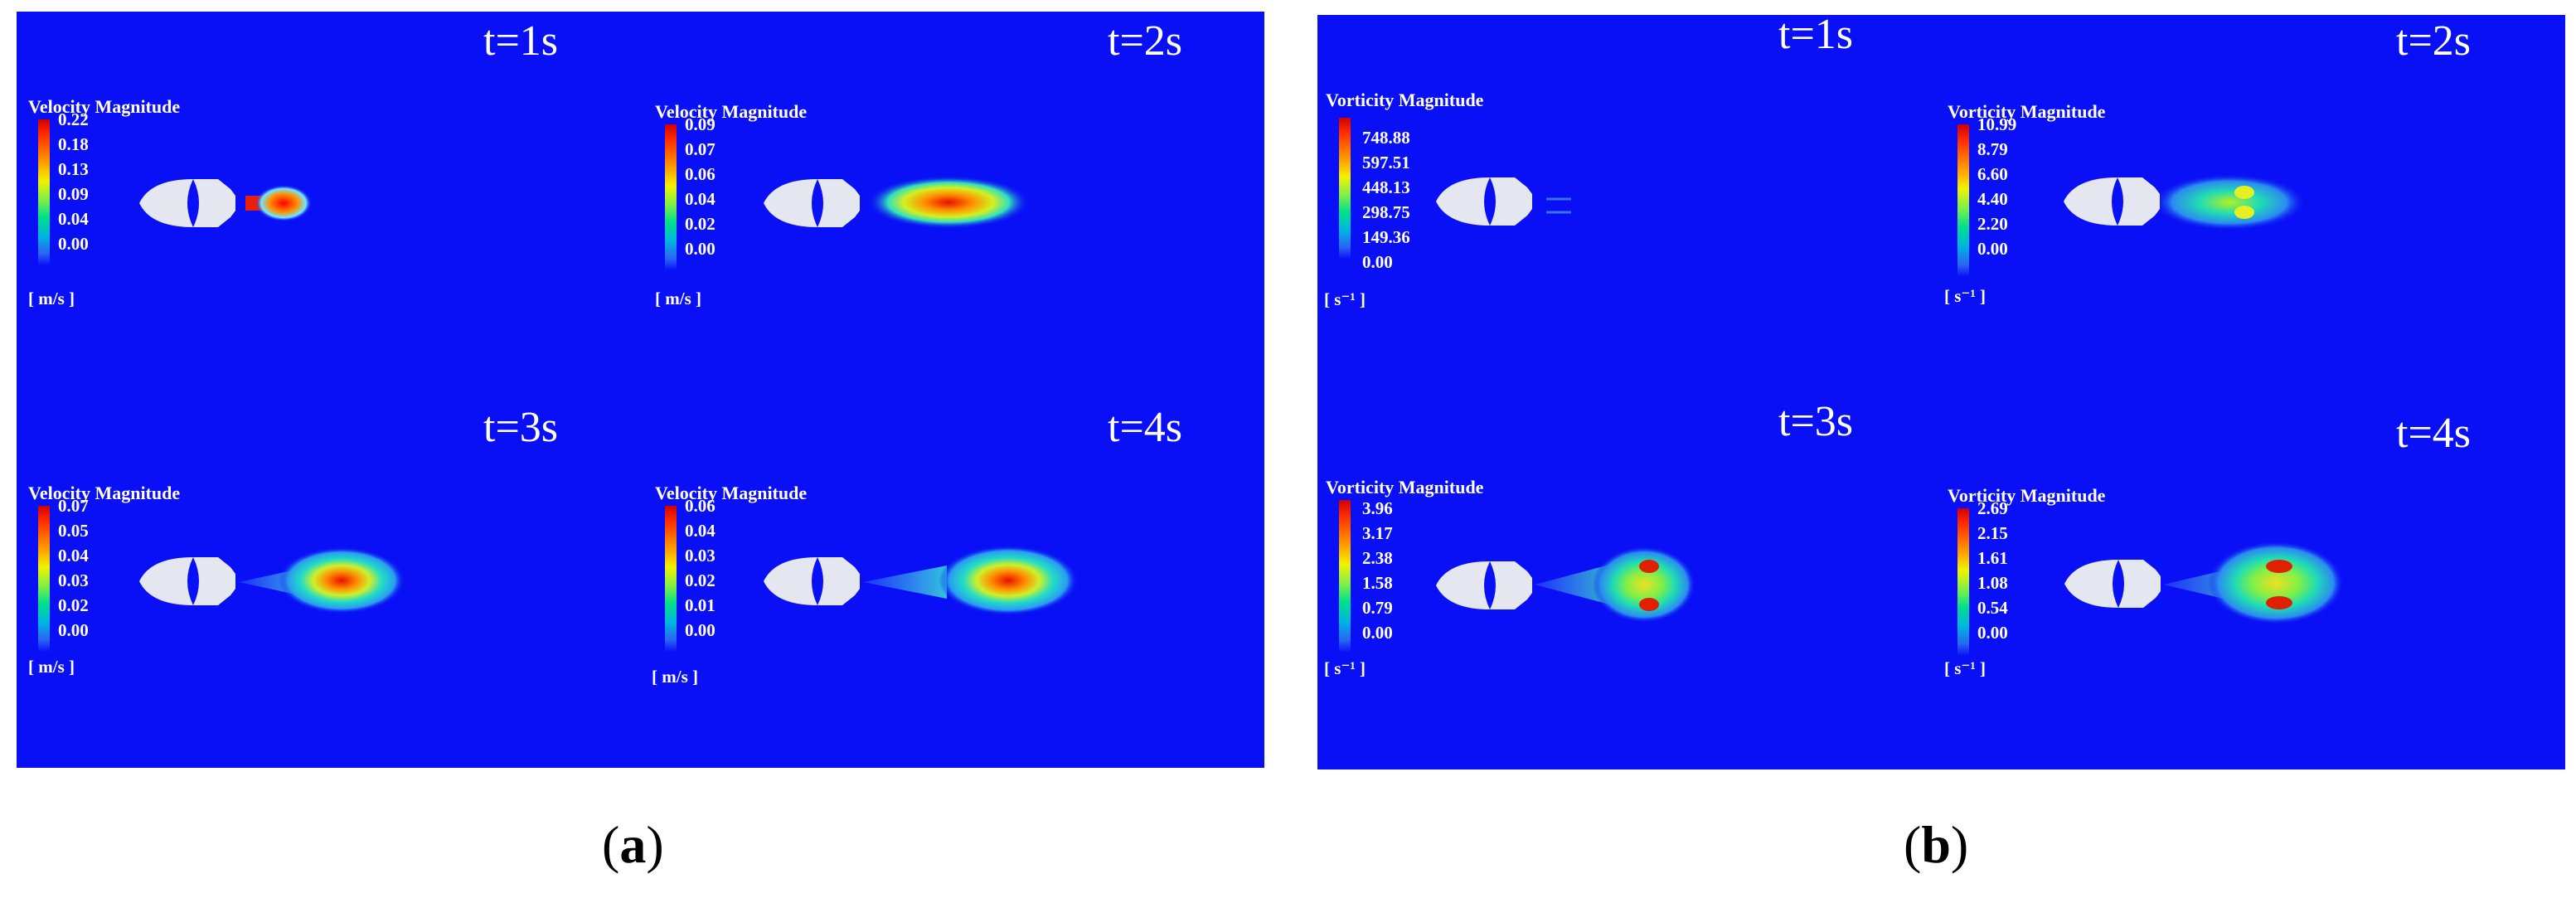 This screenshot has height=898, width=2576. What do you see at coordinates (1992, 583) in the screenshot?
I see `colorbar-tick: 1.08` at bounding box center [1992, 583].